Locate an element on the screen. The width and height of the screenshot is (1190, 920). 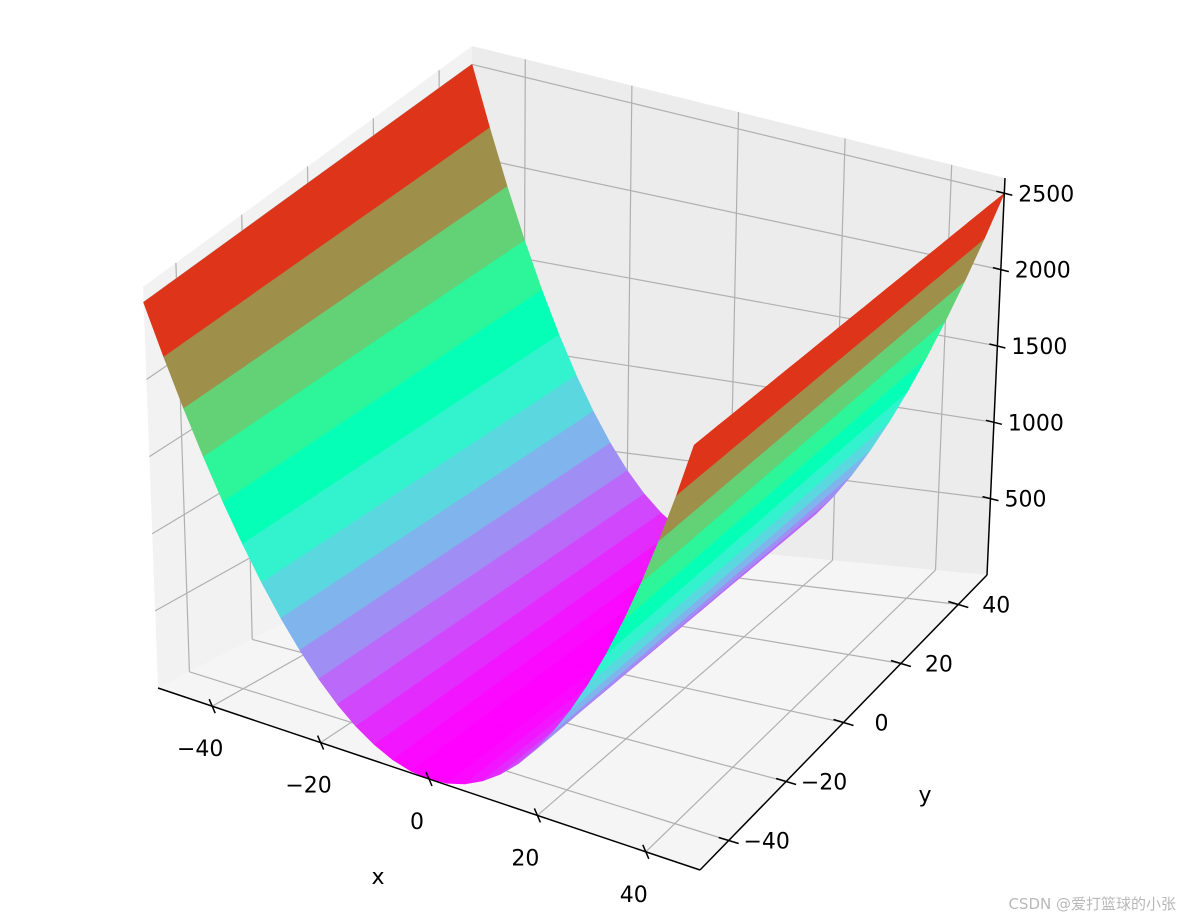
y-tick-label: −20 is located at coordinates (824, 783).